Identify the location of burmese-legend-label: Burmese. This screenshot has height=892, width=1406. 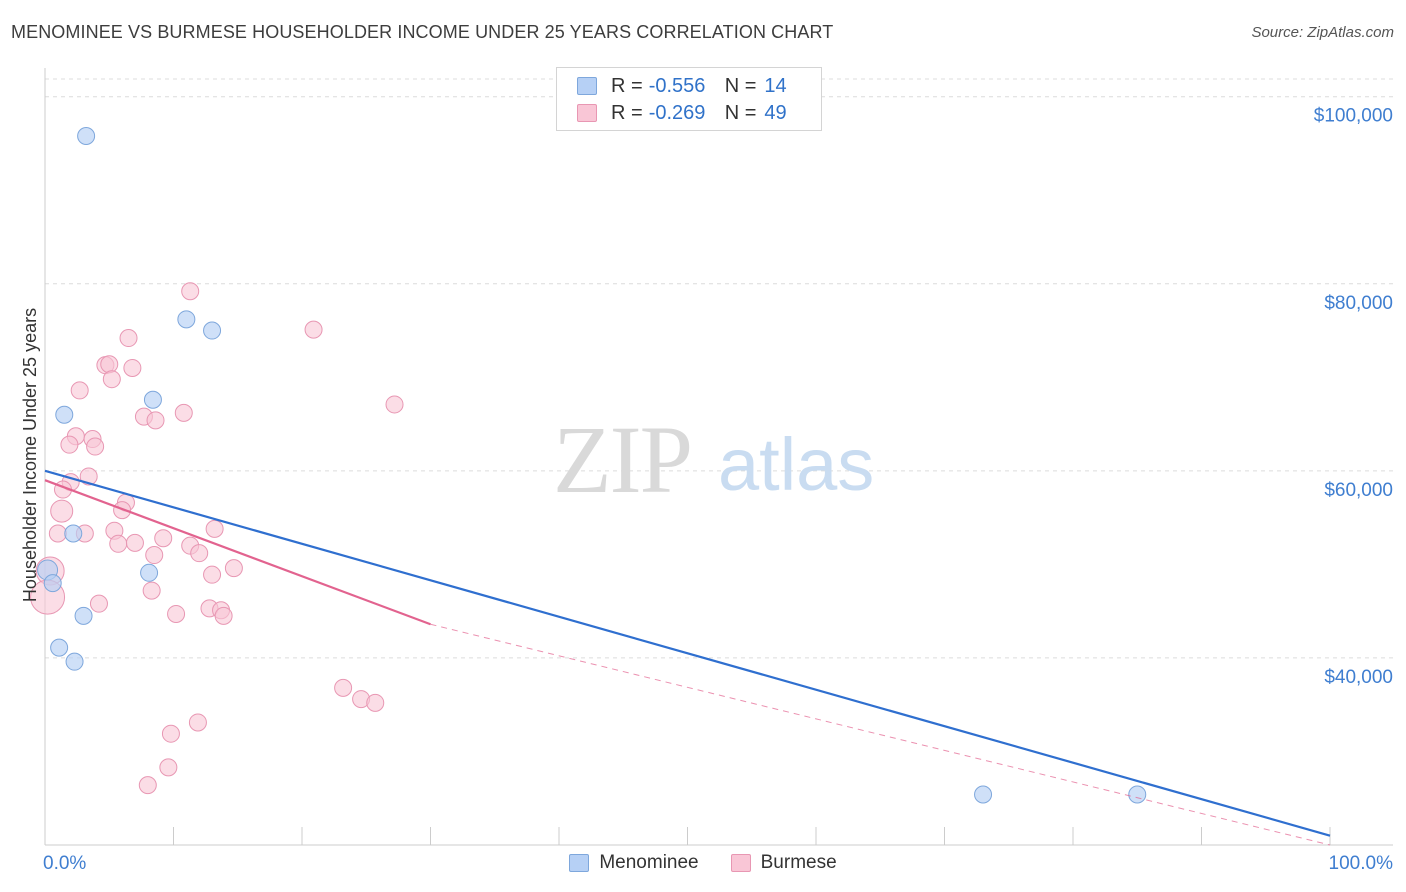
(798, 862).